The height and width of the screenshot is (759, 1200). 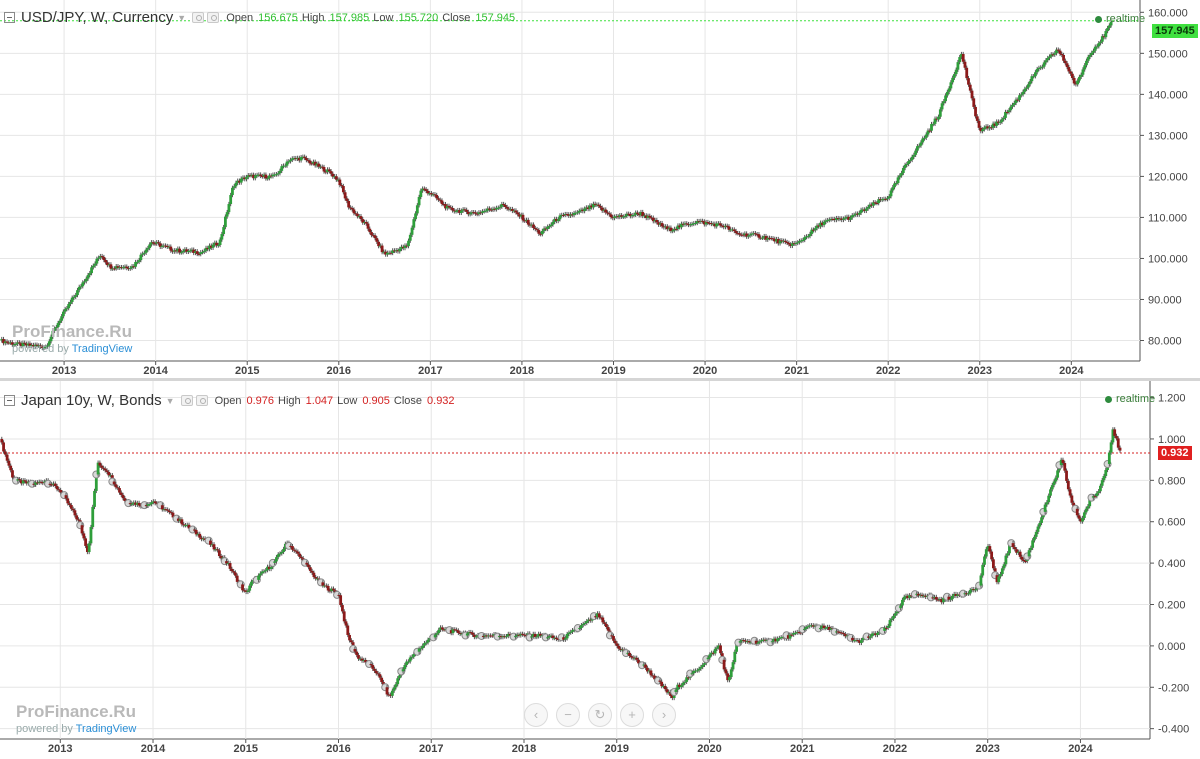 I want to click on scroll-right-button: ›, so click(x=664, y=715).